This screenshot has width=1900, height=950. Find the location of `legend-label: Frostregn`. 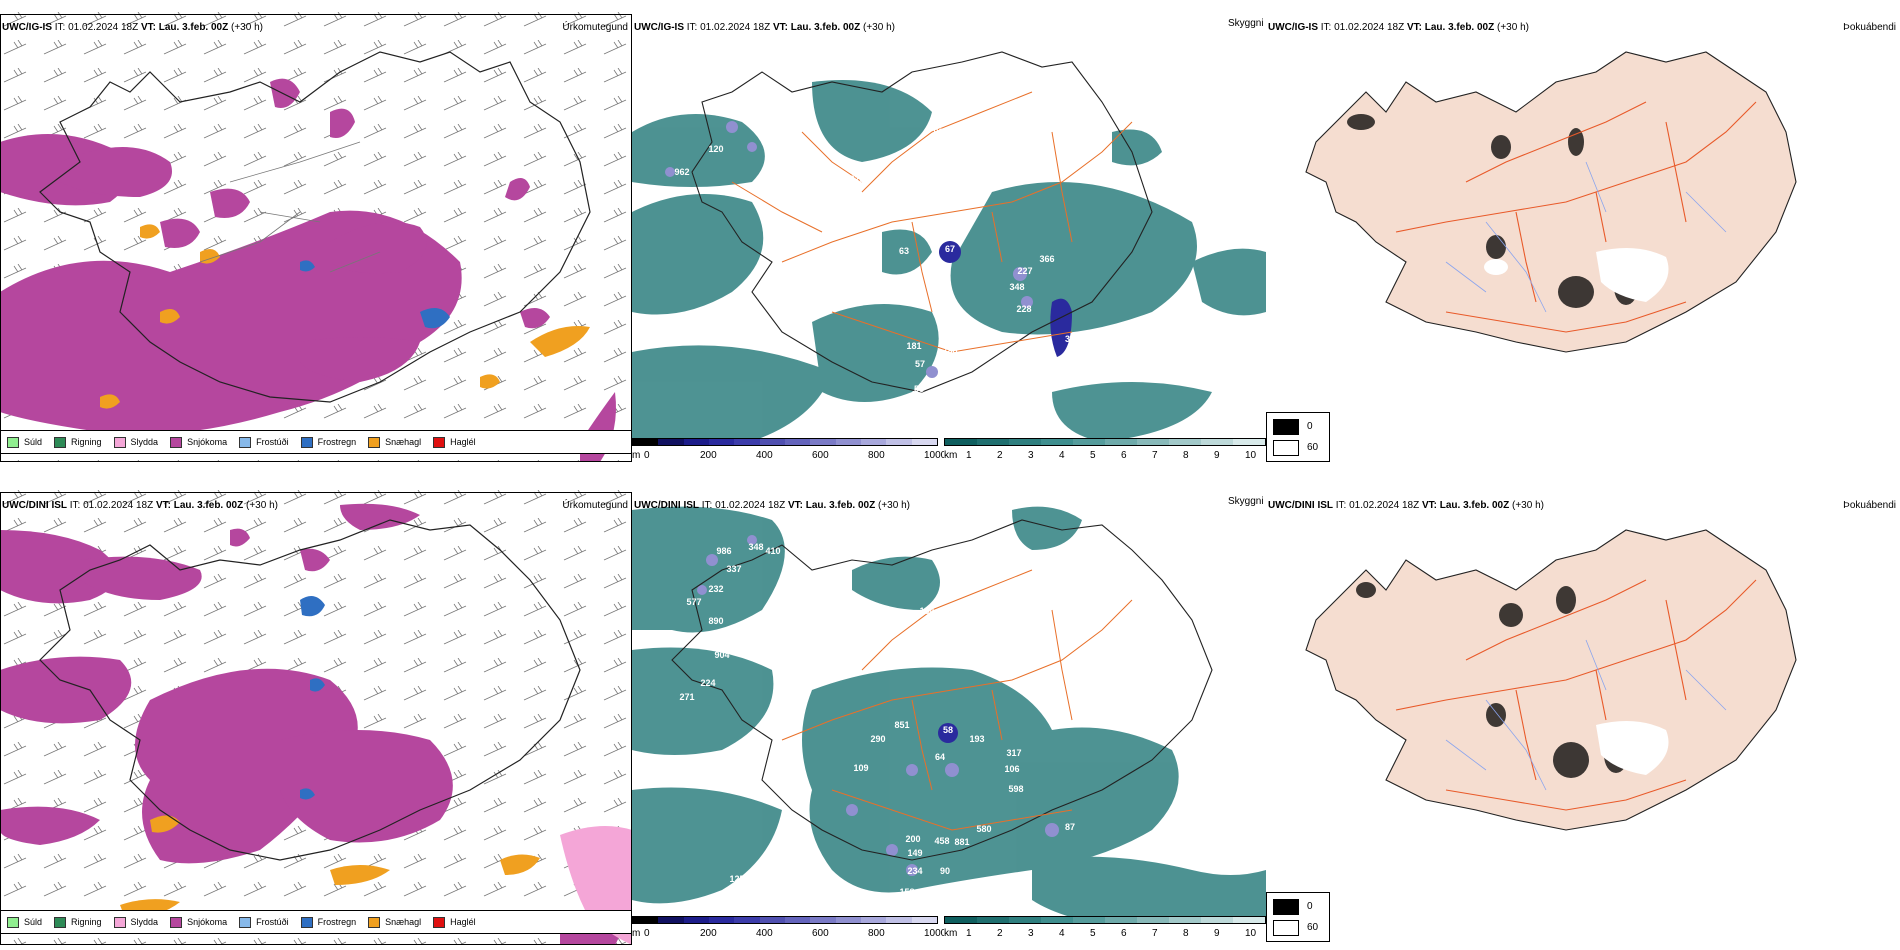

legend-label: Frostregn is located at coordinates (337, 922).